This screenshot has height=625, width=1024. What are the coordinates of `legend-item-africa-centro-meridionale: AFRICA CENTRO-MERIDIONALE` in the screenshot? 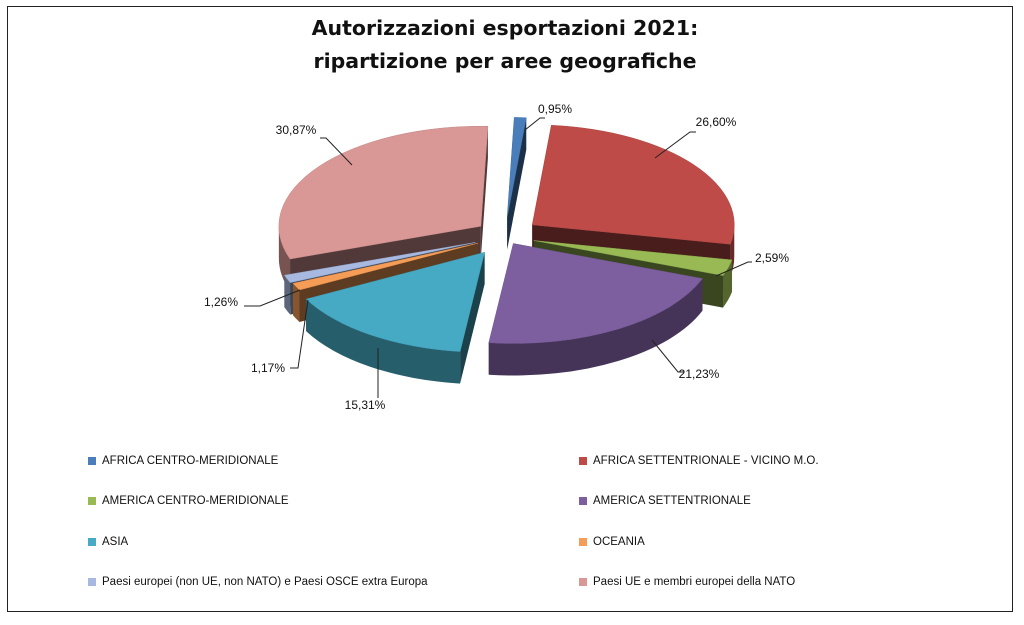 It's located at (183, 461).